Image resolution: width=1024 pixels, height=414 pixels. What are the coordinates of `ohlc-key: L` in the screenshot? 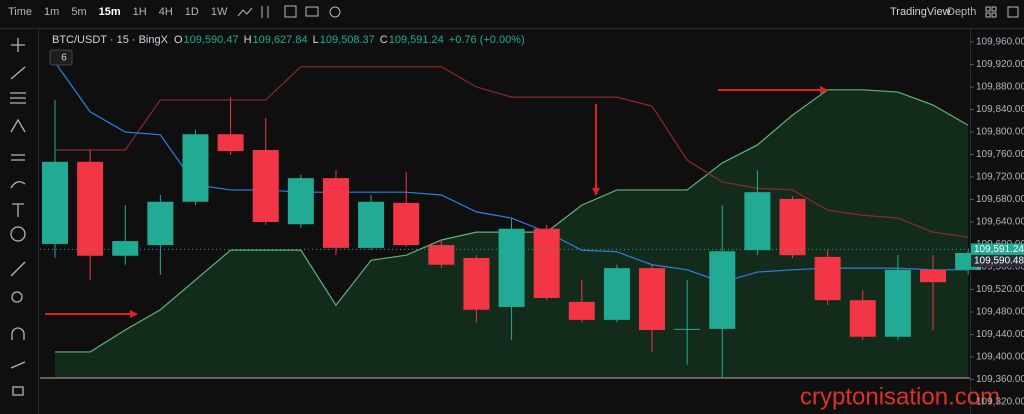 It's located at (316, 40).